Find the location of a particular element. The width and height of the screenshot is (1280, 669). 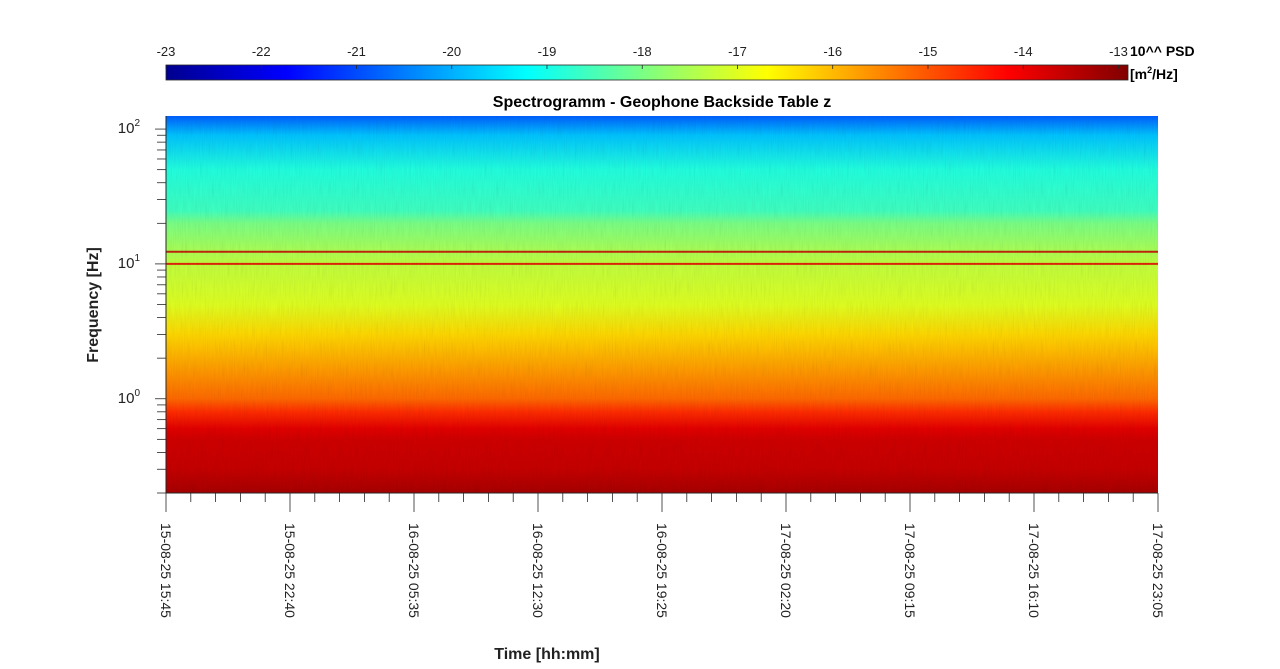

x-tick-label: 16-08-25 19:25 is located at coordinates (662, 570).